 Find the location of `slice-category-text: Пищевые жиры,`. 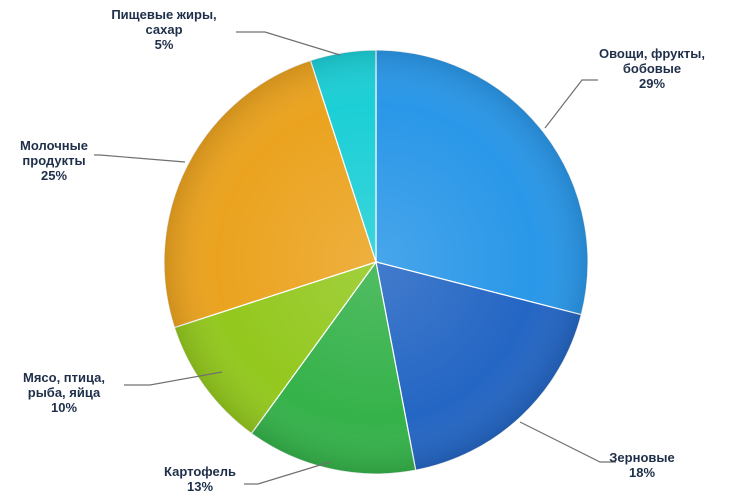

slice-category-text: Пищевые жиры, is located at coordinates (163, 14).